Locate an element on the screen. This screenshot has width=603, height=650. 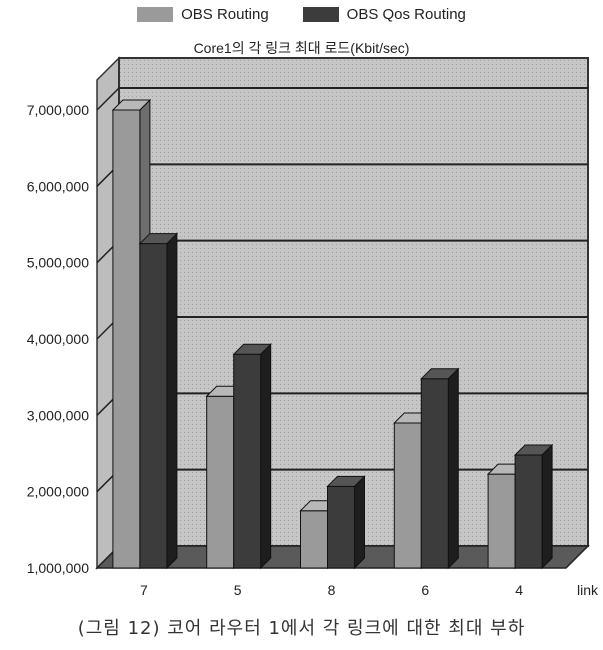
y-tick-label: 6,000,000 is located at coordinates (58, 186).